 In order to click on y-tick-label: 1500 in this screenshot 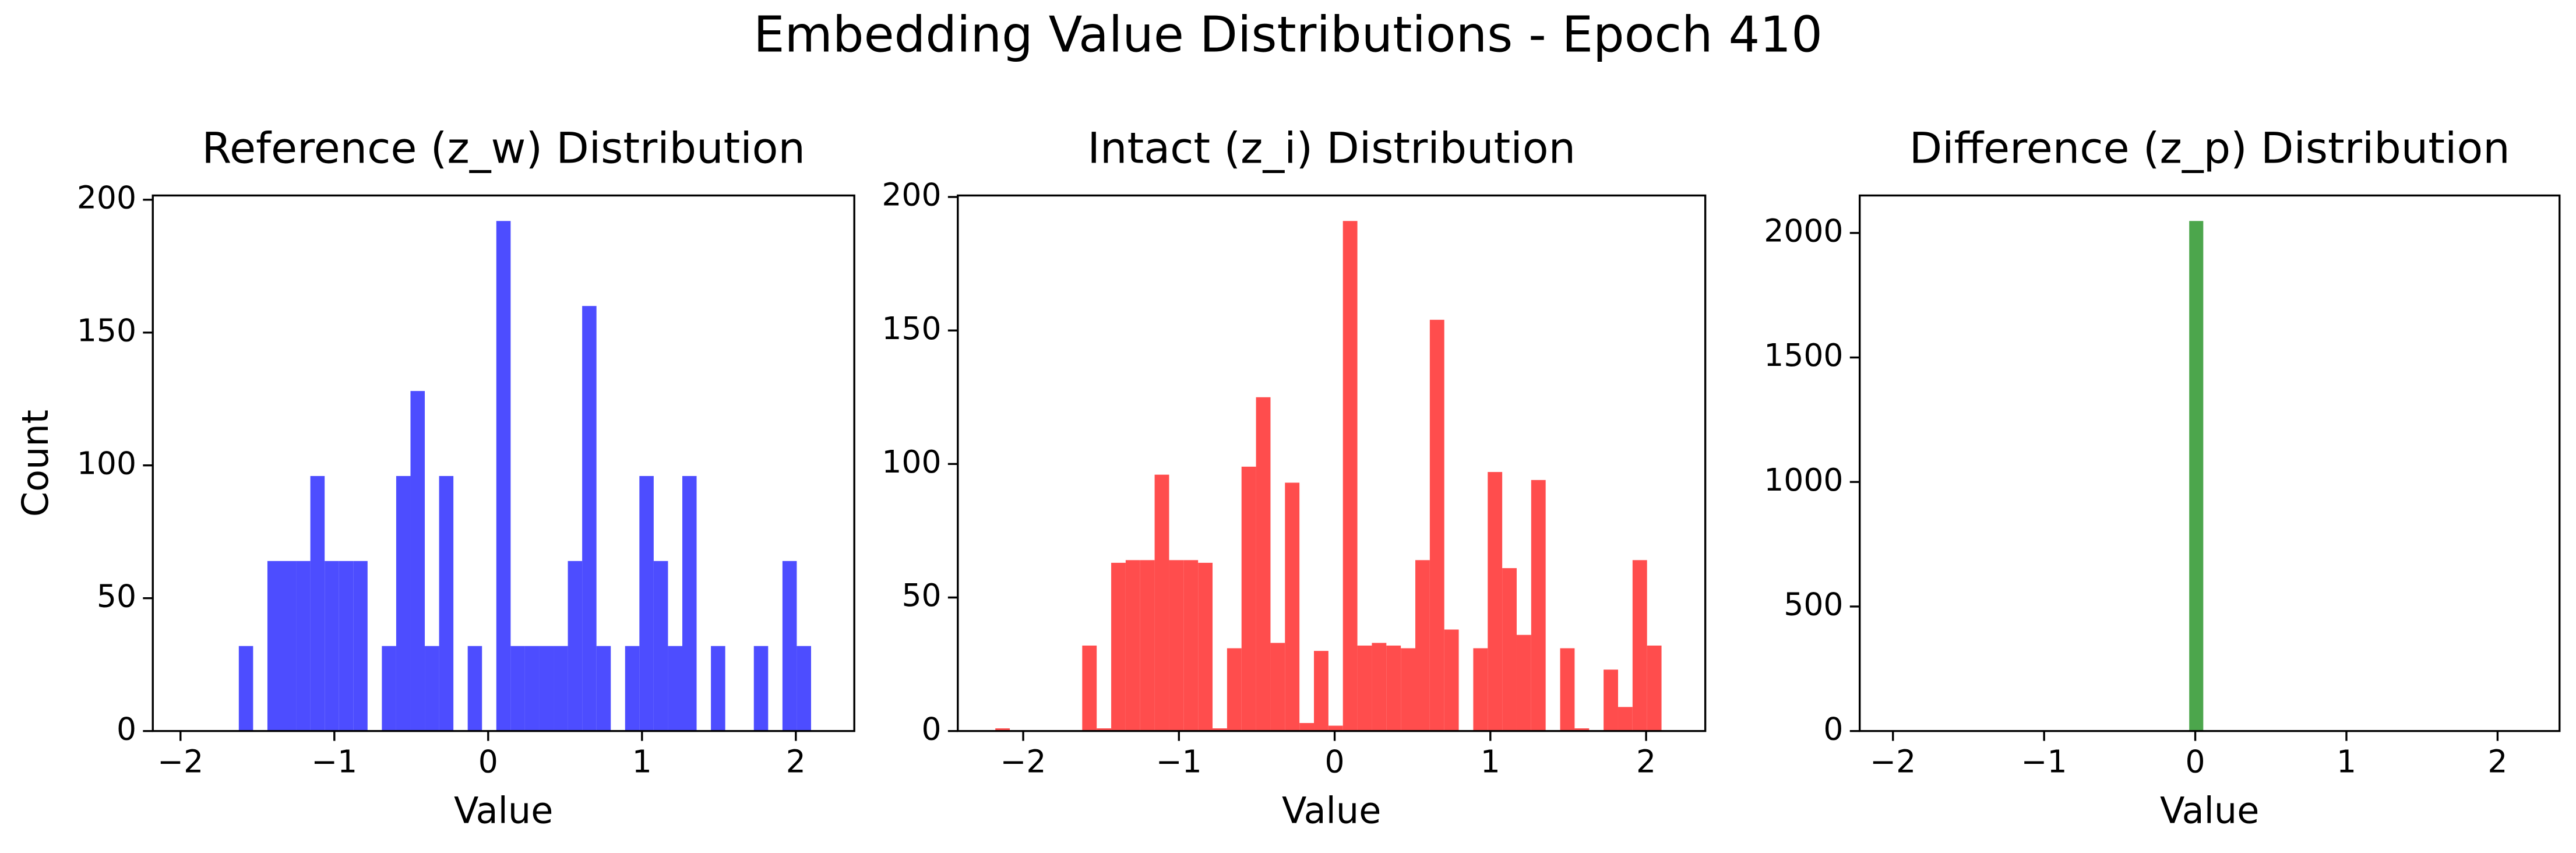, I will do `click(1803, 355)`.